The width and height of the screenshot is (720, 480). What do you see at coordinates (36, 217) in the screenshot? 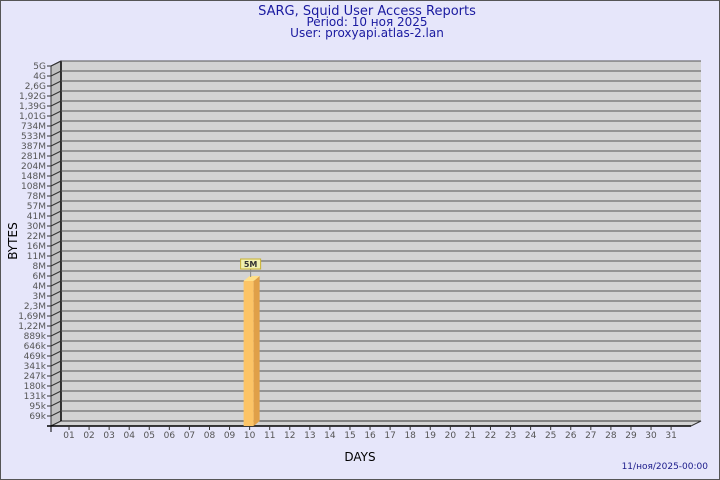
I see `y-tick-label: 41M` at bounding box center [36, 217].